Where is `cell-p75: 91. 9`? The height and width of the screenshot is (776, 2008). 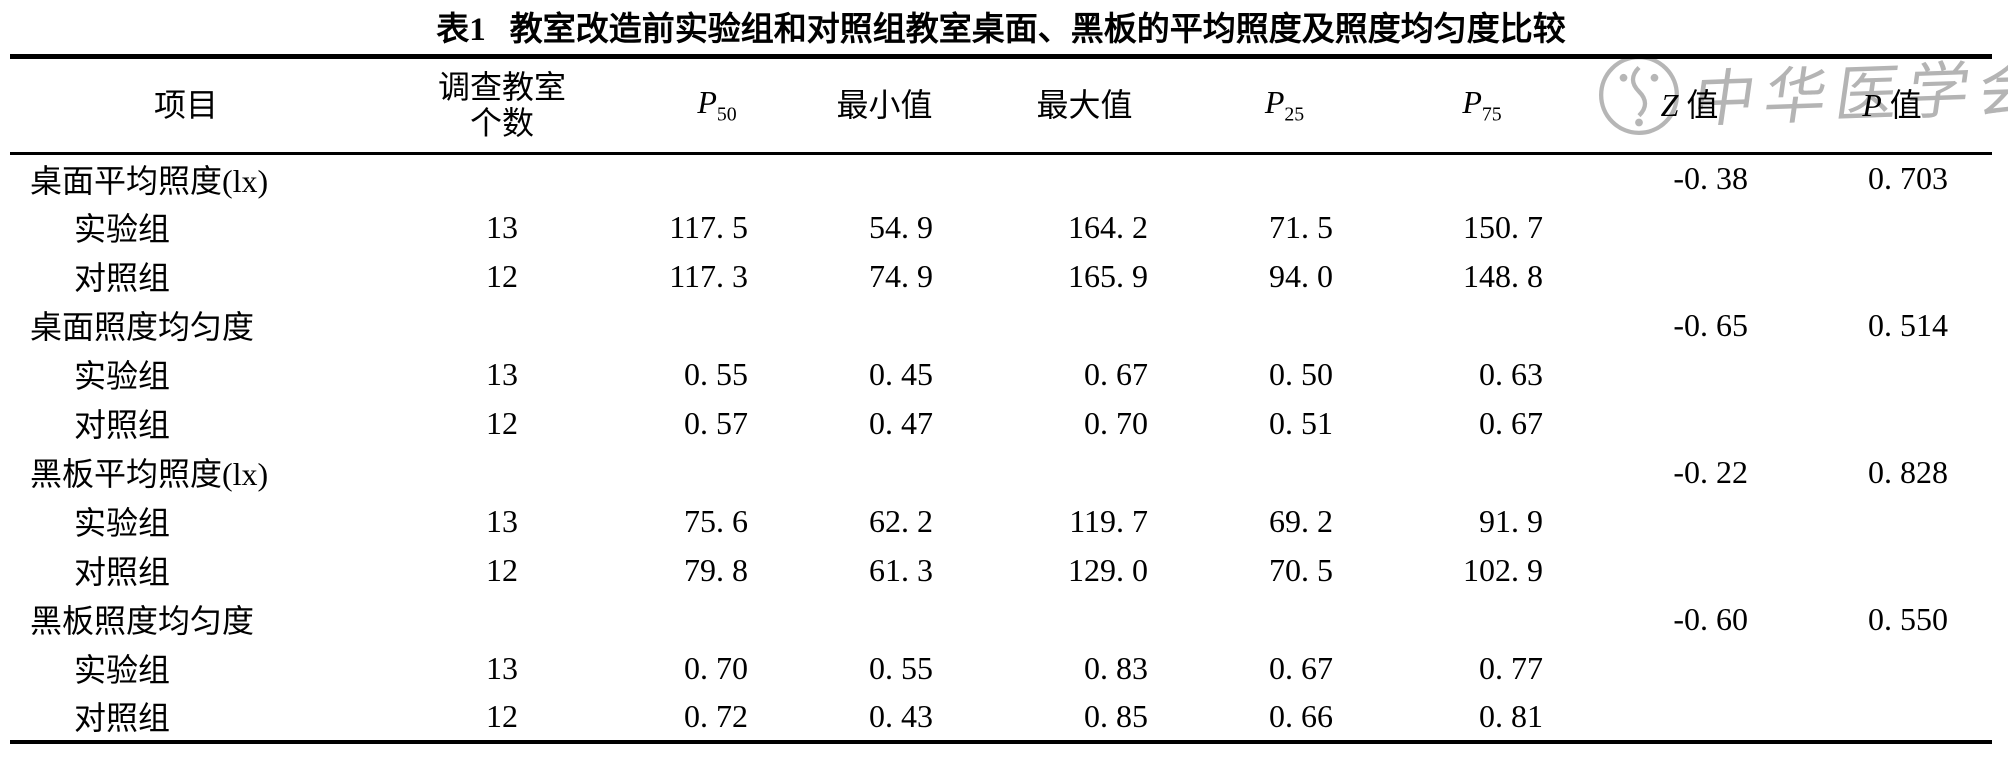
cell-p75: 91. 9 is located at coordinates (1511, 520).